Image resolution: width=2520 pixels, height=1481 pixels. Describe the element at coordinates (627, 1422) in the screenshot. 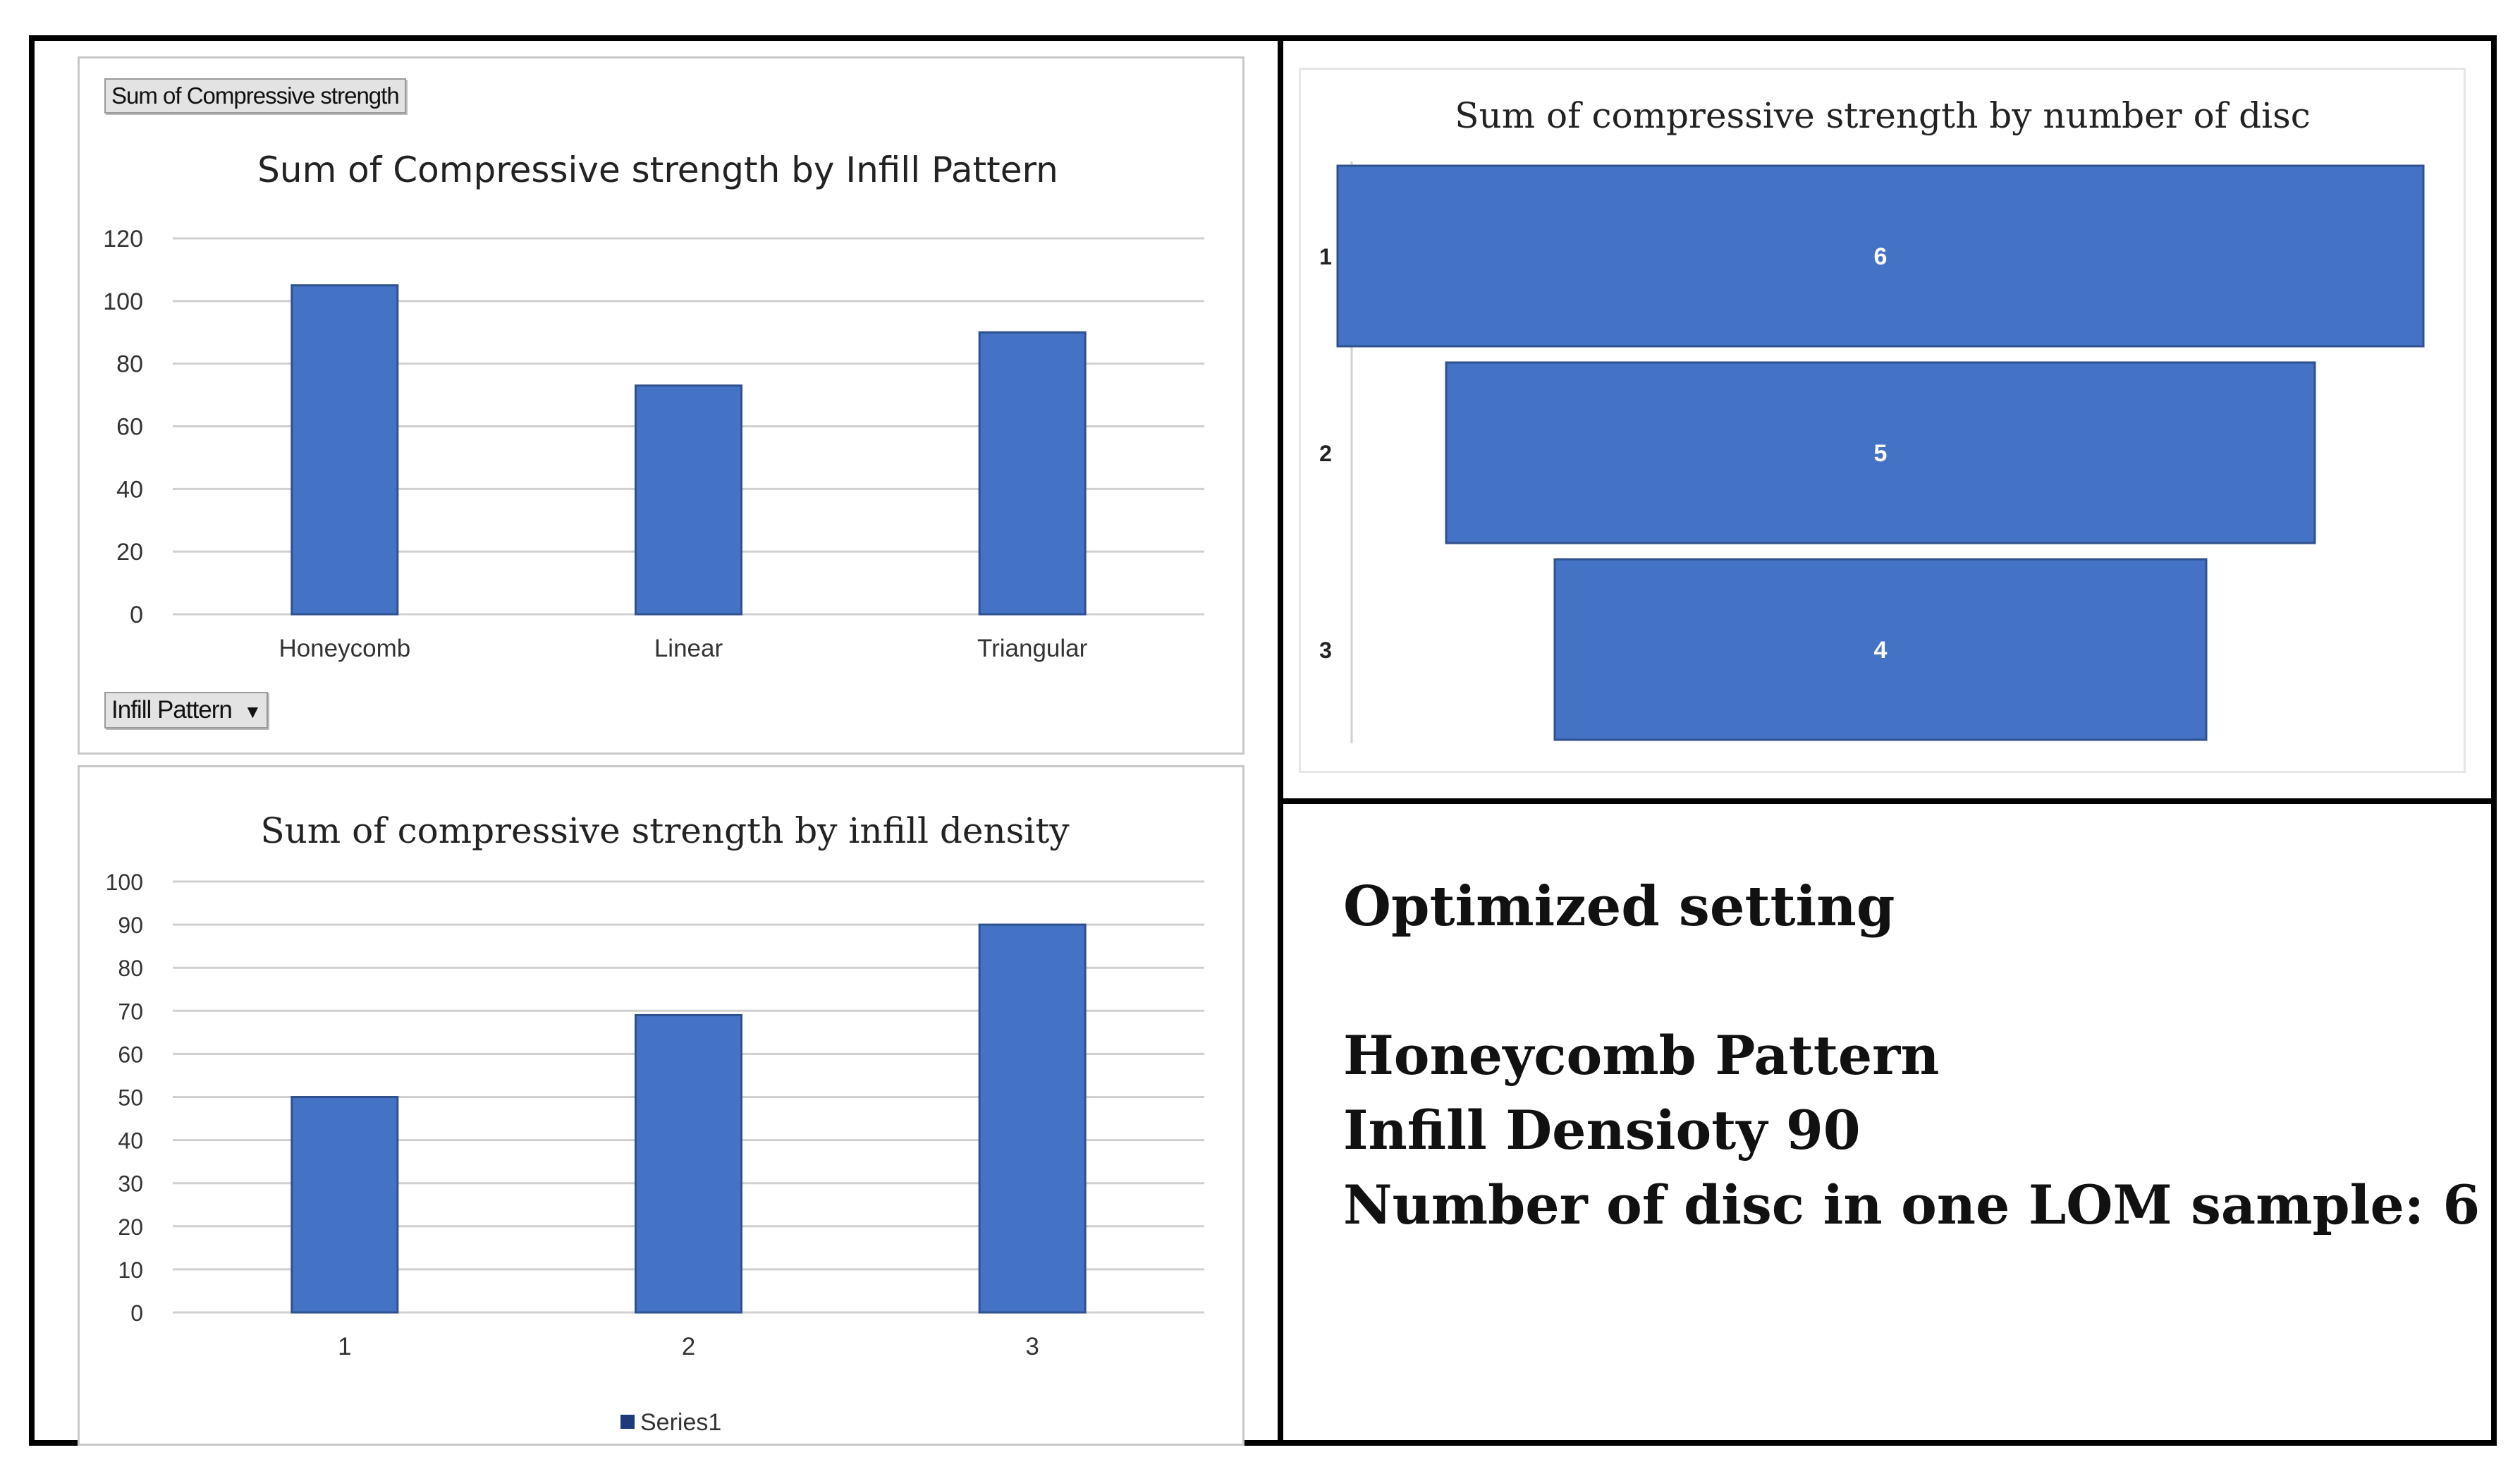

I see `legend-swatch` at that location.